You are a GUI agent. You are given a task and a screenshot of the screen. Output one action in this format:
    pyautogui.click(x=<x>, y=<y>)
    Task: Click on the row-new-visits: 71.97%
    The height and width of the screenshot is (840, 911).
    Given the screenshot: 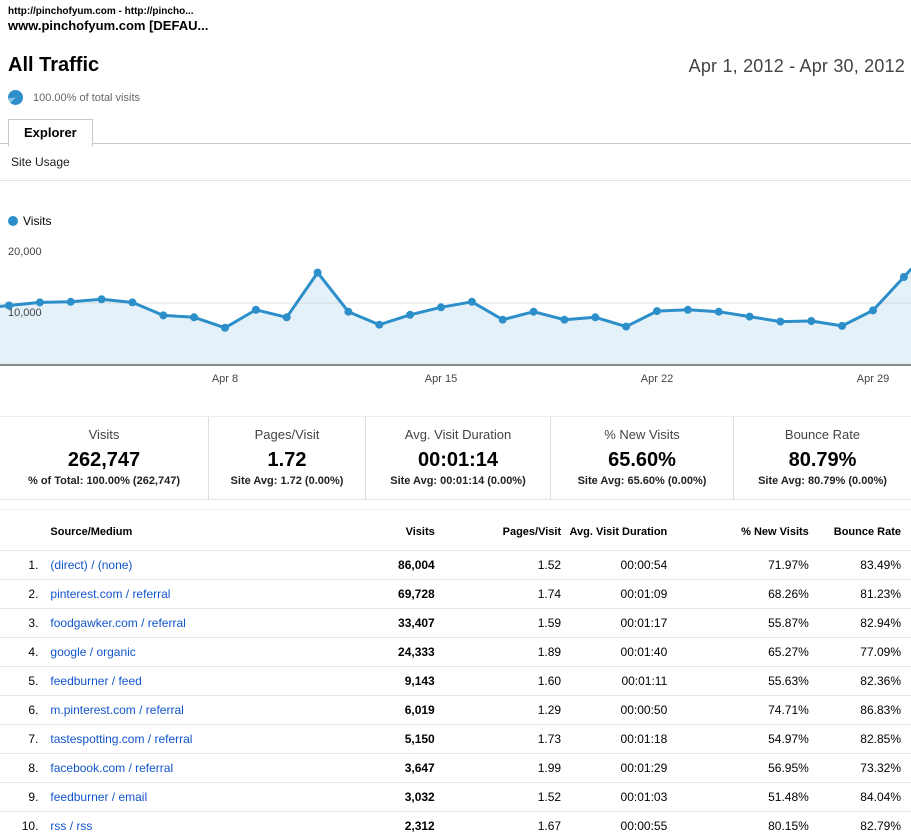 What is the action you would take?
    pyautogui.click(x=738, y=565)
    